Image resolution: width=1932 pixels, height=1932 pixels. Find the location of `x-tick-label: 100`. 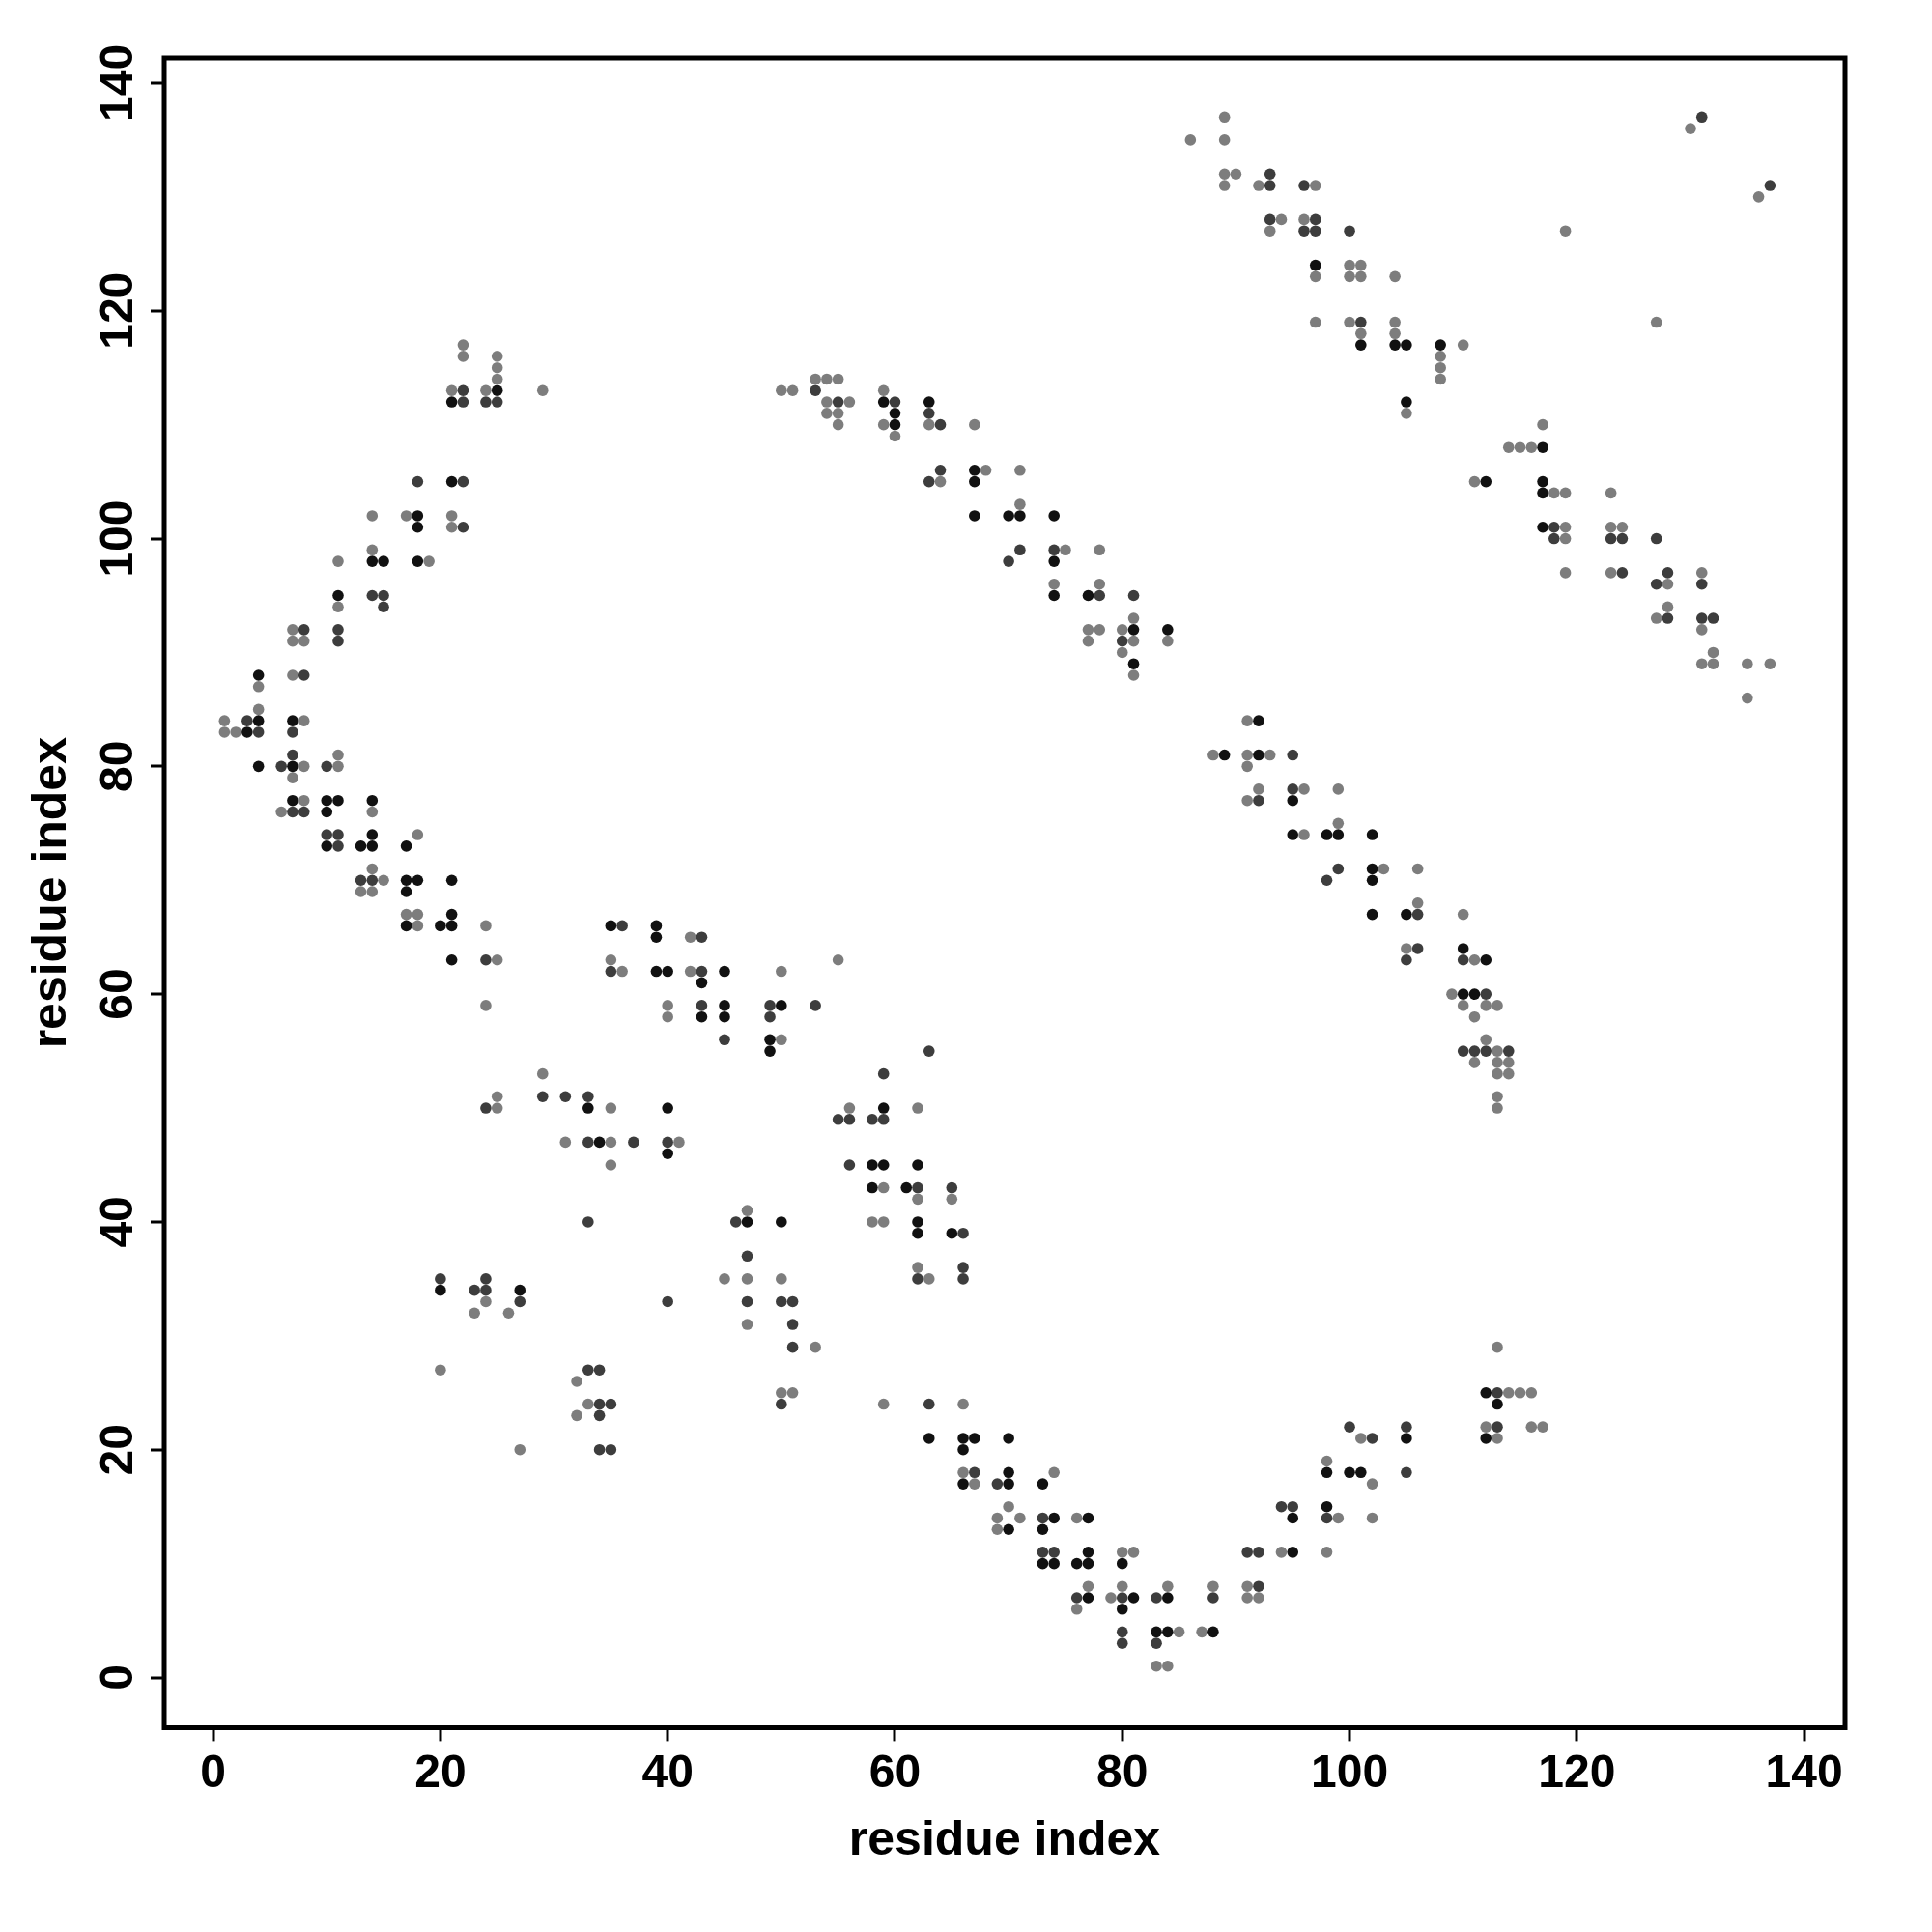

x-tick-label: 100 is located at coordinates (1350, 1772).